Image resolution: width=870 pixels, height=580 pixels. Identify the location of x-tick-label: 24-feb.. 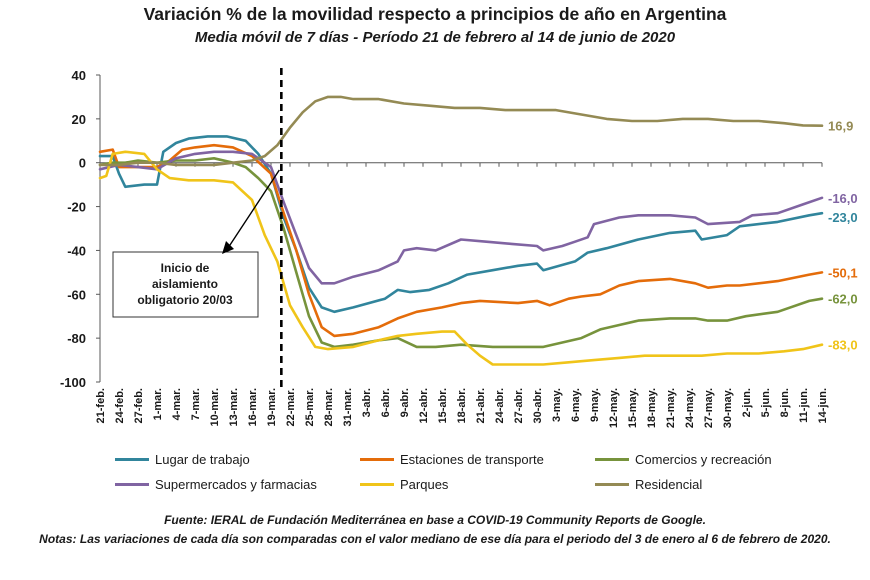
(120, 405).